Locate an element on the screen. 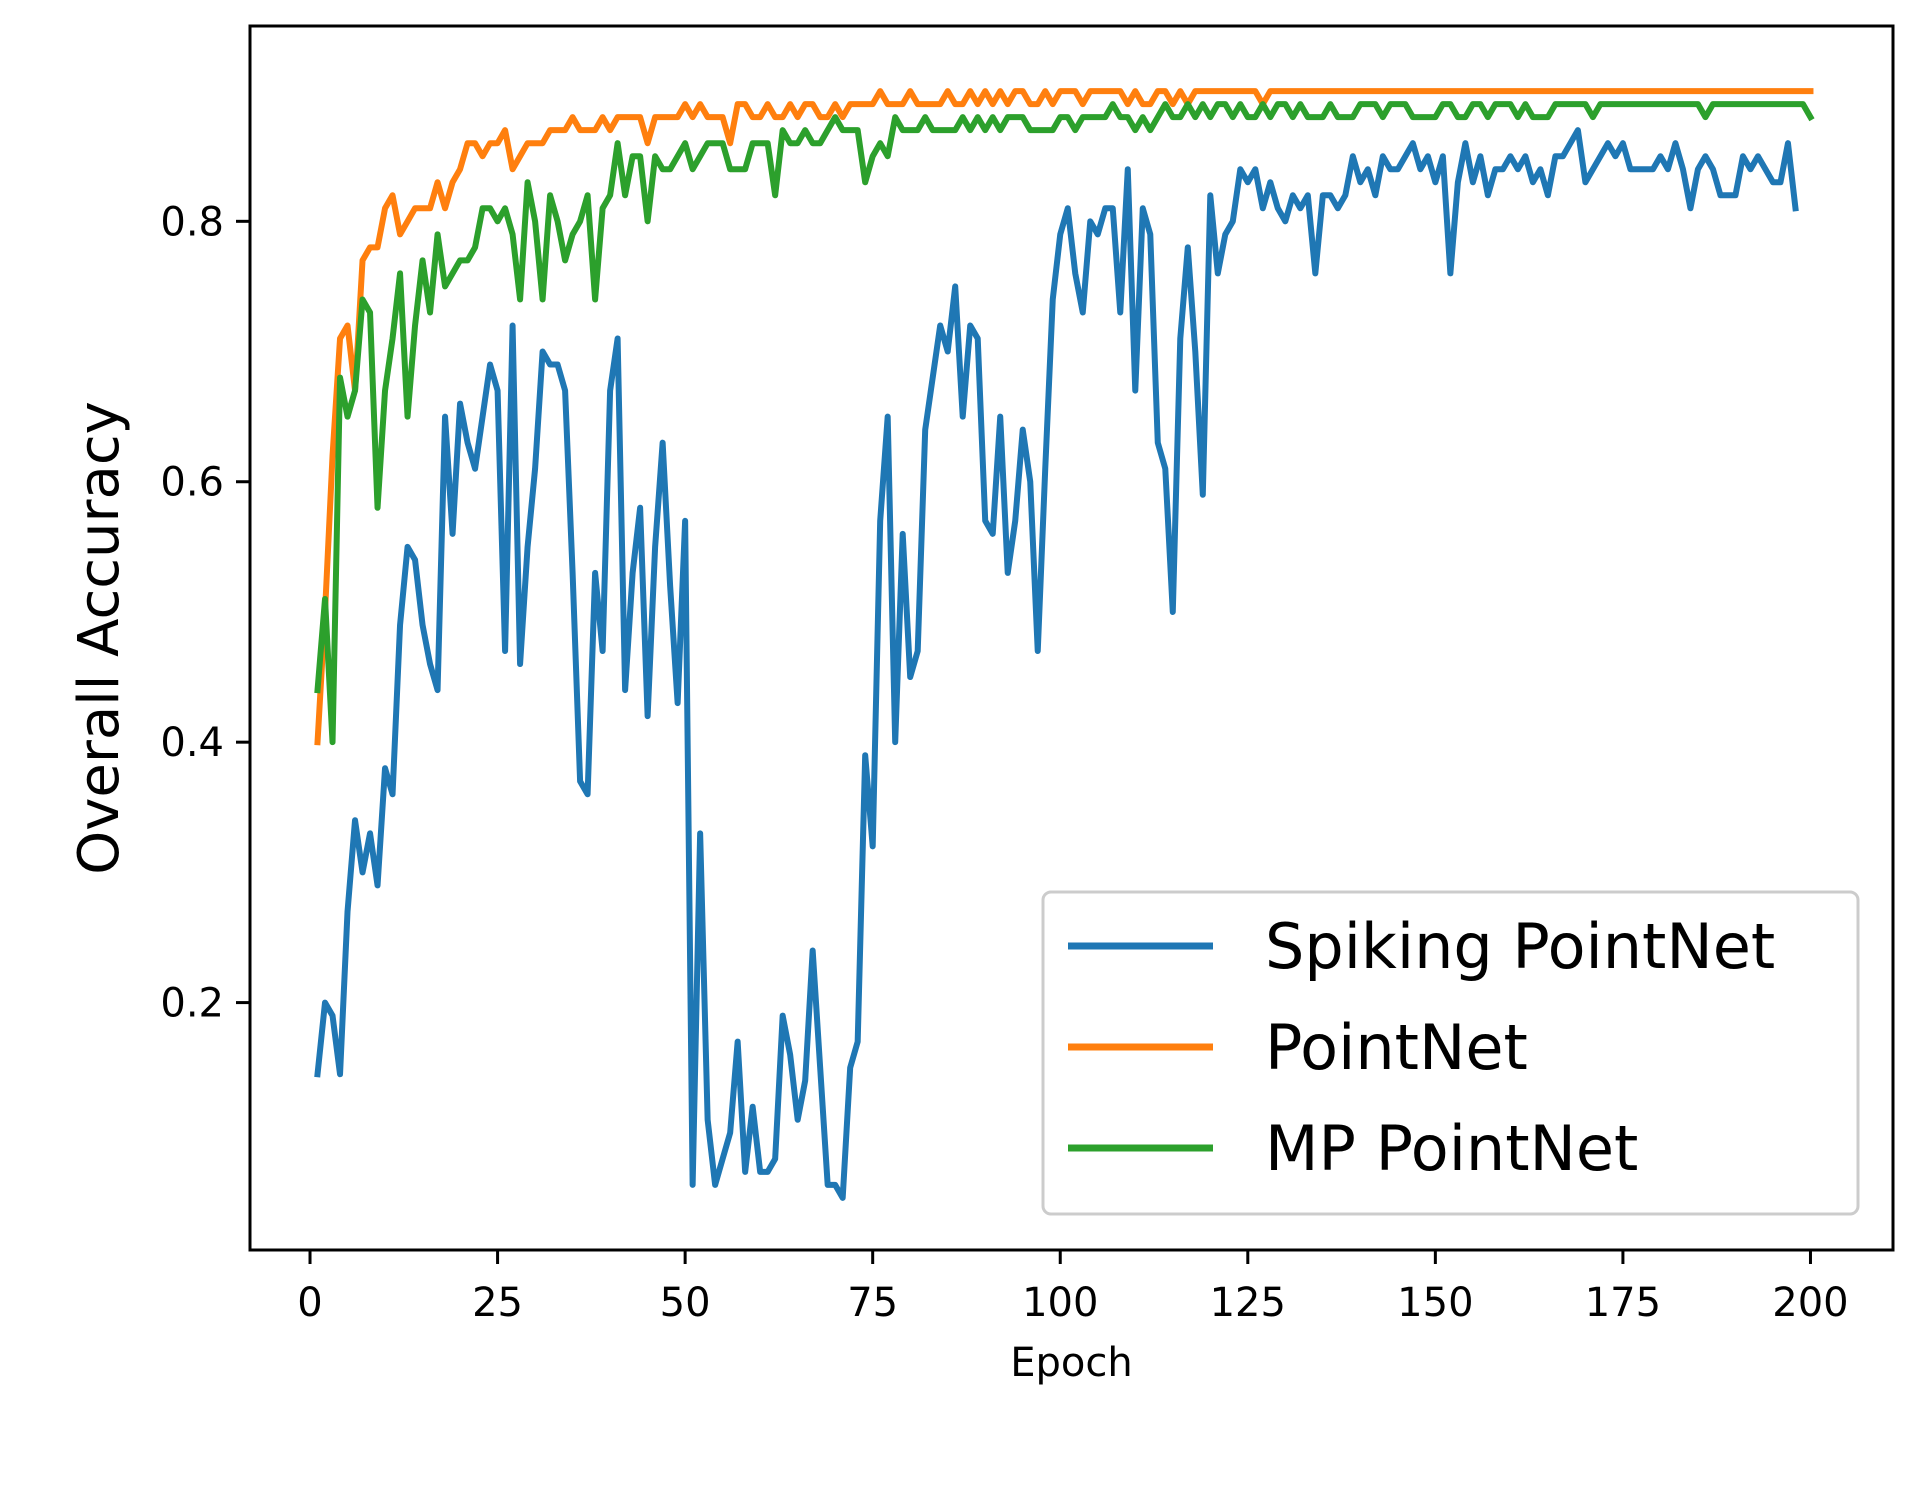 This screenshot has height=1508, width=1928. y-axis-ticks: 0.2 0.4 0.6 0.8 is located at coordinates (205, 613).